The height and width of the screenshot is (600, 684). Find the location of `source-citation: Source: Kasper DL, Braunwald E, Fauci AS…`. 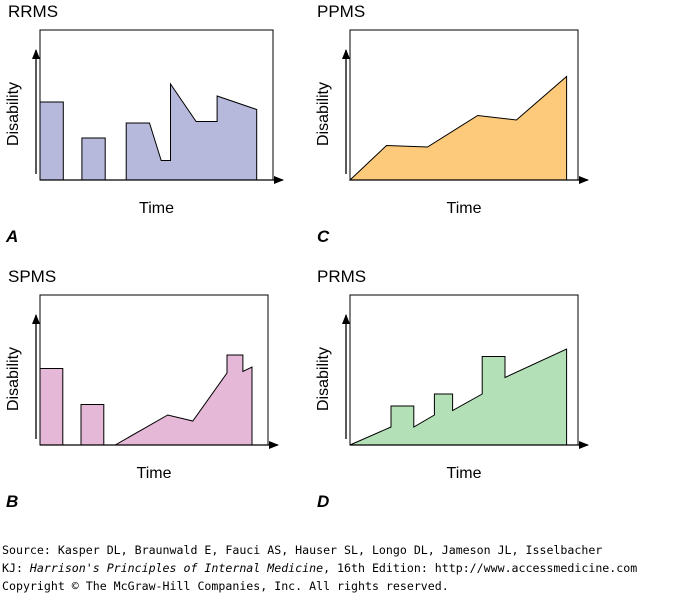

source-citation: Source: Kasper DL, Braunwald E, Fauci AS… is located at coordinates (343, 568).